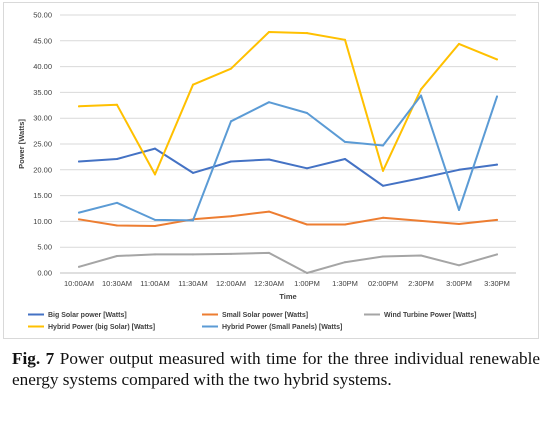 This screenshot has height=438, width=550. I want to click on y-tick-label: 50.00, so click(42, 15).